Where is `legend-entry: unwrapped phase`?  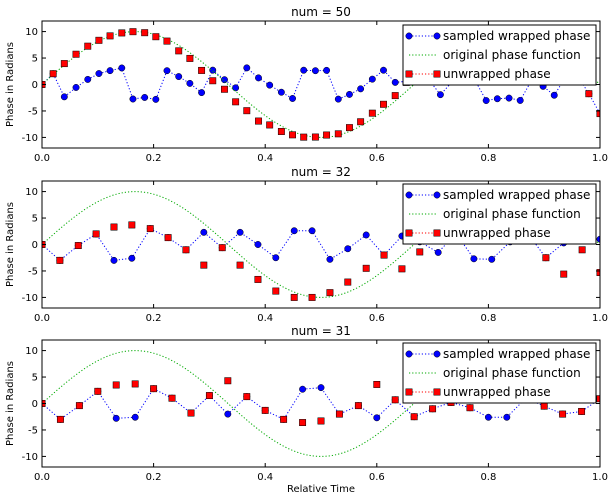
legend-entry: unwrapped phase is located at coordinates (478, 74).